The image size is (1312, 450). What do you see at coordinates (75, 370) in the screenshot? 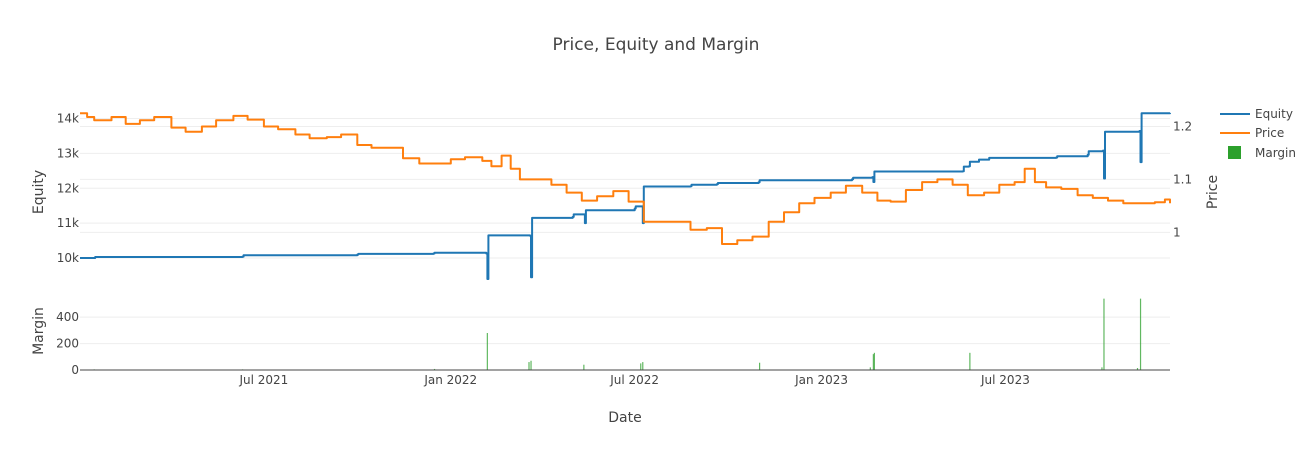
I see `margin-tick-label: 0` at bounding box center [75, 370].